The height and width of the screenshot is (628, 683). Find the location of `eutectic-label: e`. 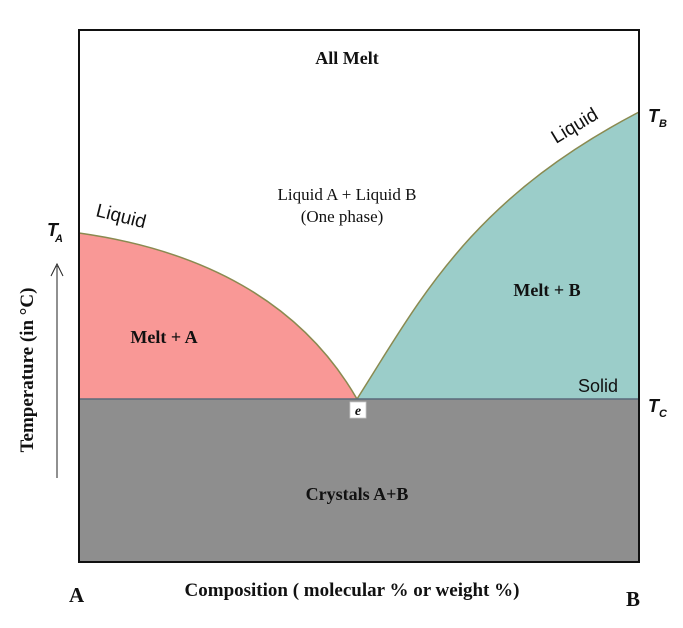

eutectic-label: e is located at coordinates (358, 411).